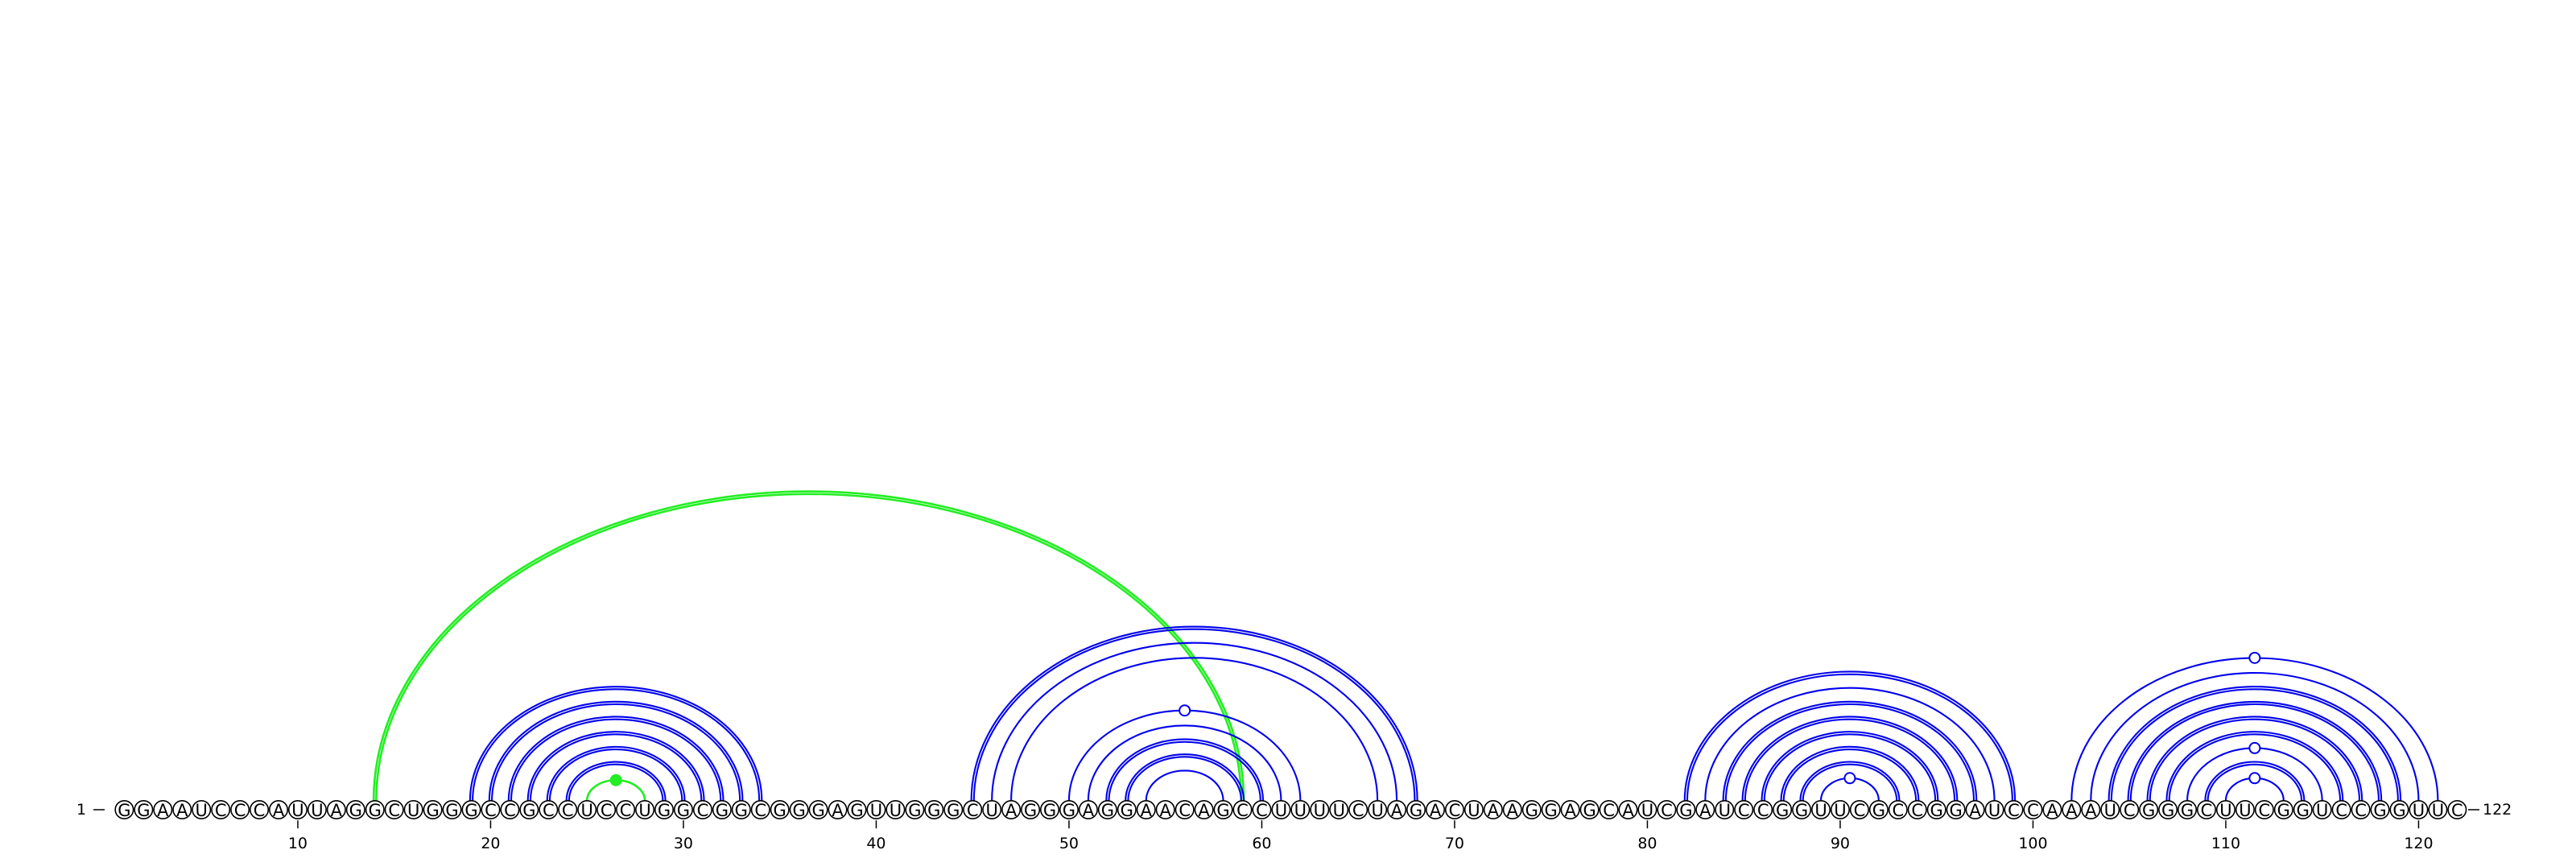 Image resolution: width=2576 pixels, height=858 pixels. Describe the element at coordinates (298, 844) in the screenshot. I see `position-tick-label: 10` at that location.